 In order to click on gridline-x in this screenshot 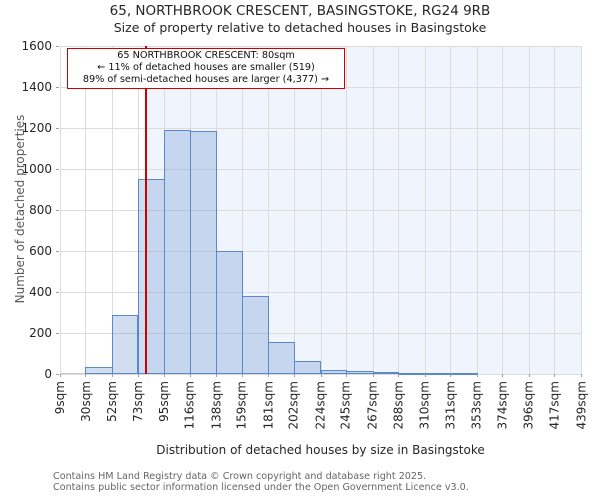, I will do `click(581, 210)`.